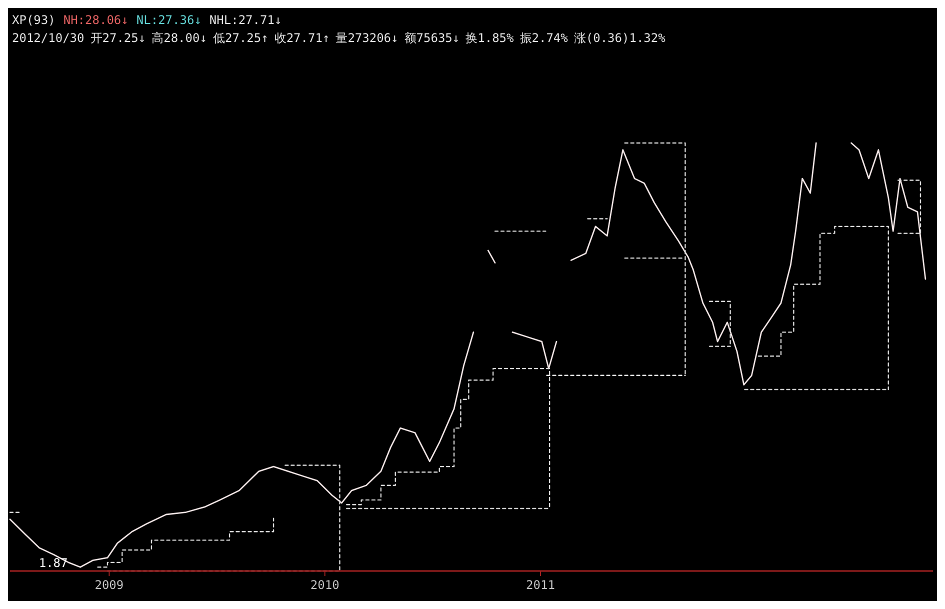 The height and width of the screenshot is (609, 945). I want to click on text: 开27.25↓, so click(118, 38).